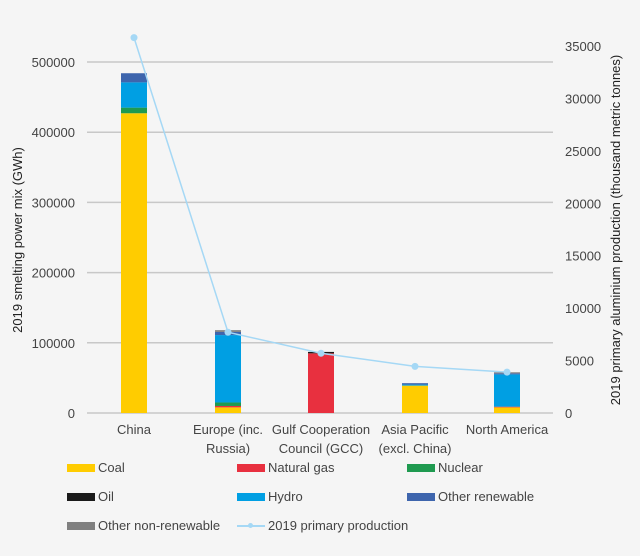 The height and width of the screenshot is (556, 640). Describe the element at coordinates (583, 98) in the screenshot. I see `y2-tick-label: 30000` at that location.